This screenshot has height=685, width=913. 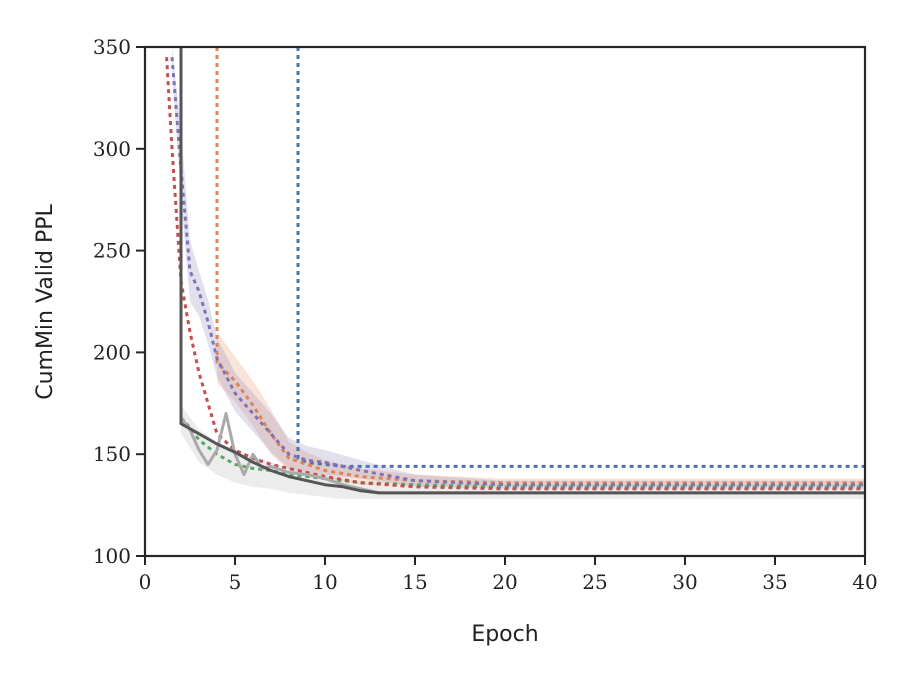 What do you see at coordinates (112, 352) in the screenshot?
I see `y-tick-label: 200` at bounding box center [112, 352].